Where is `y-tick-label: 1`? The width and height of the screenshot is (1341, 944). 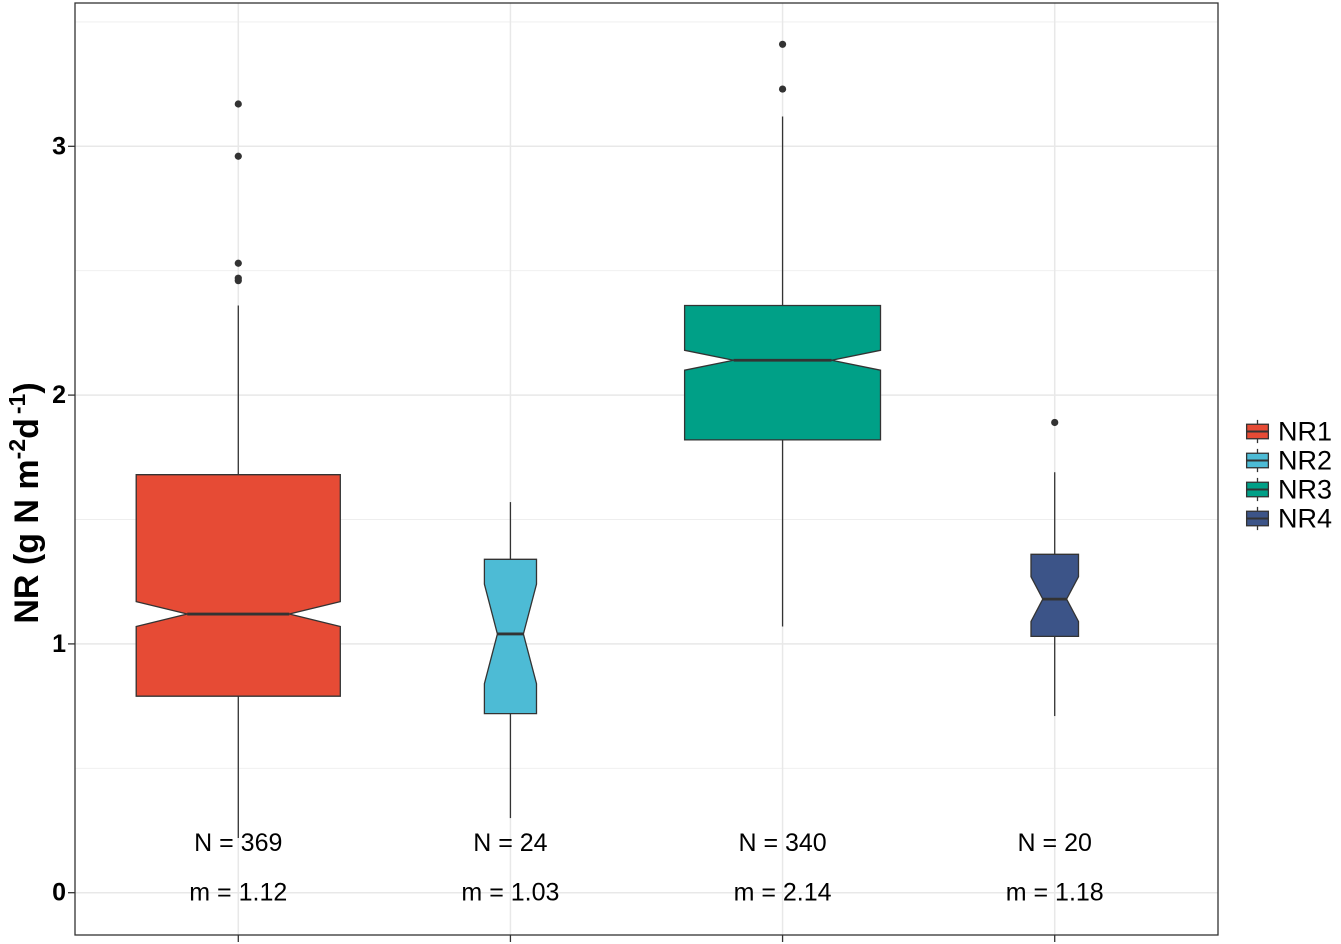
y-tick-label: 1 is located at coordinates (59, 644).